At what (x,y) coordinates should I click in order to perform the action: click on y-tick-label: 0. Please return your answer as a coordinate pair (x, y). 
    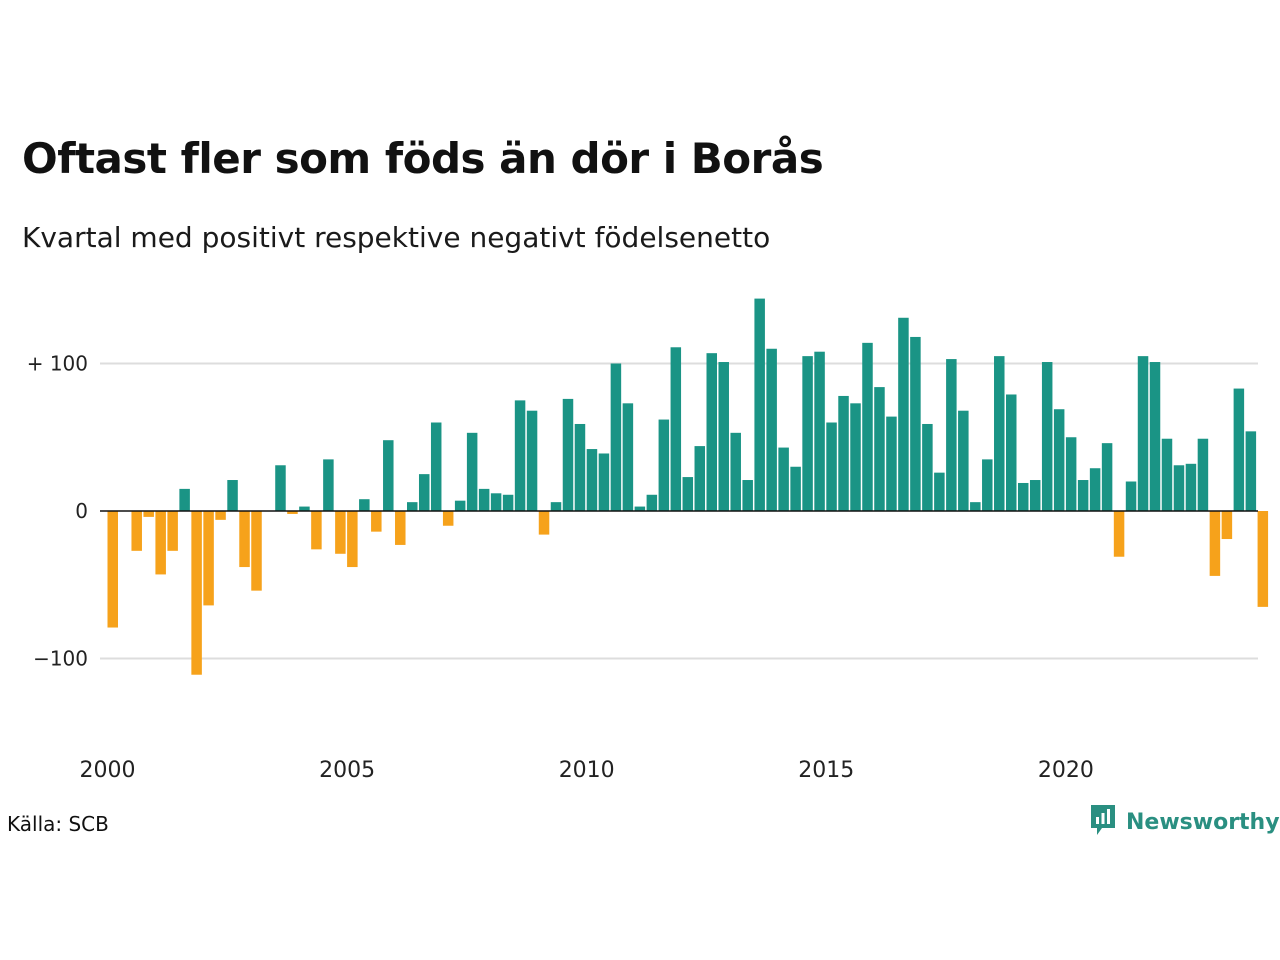
    Looking at the image, I should click on (81, 511).